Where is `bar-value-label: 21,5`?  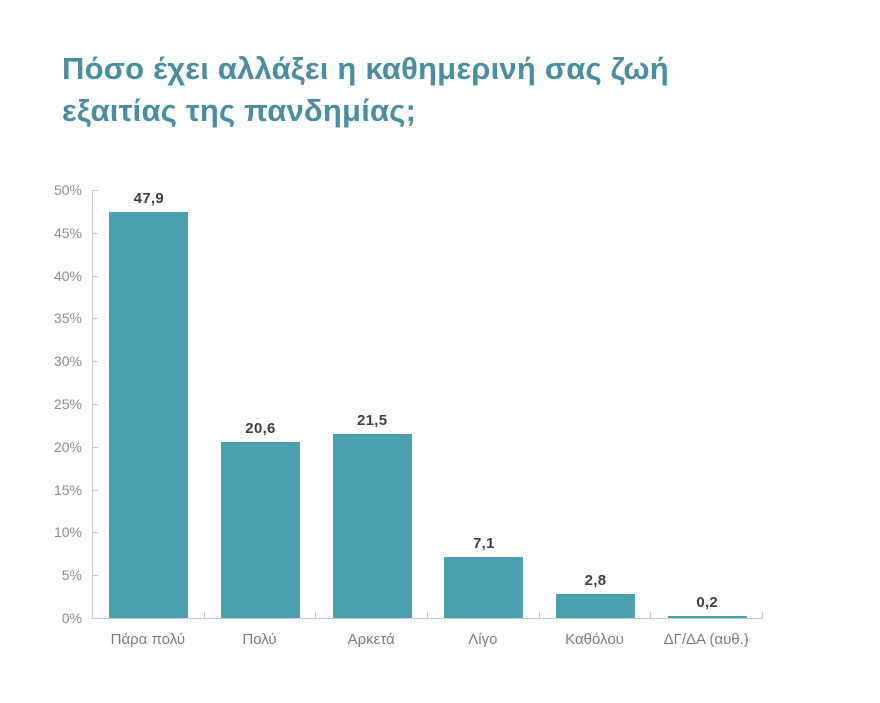 bar-value-label: 21,5 is located at coordinates (372, 420).